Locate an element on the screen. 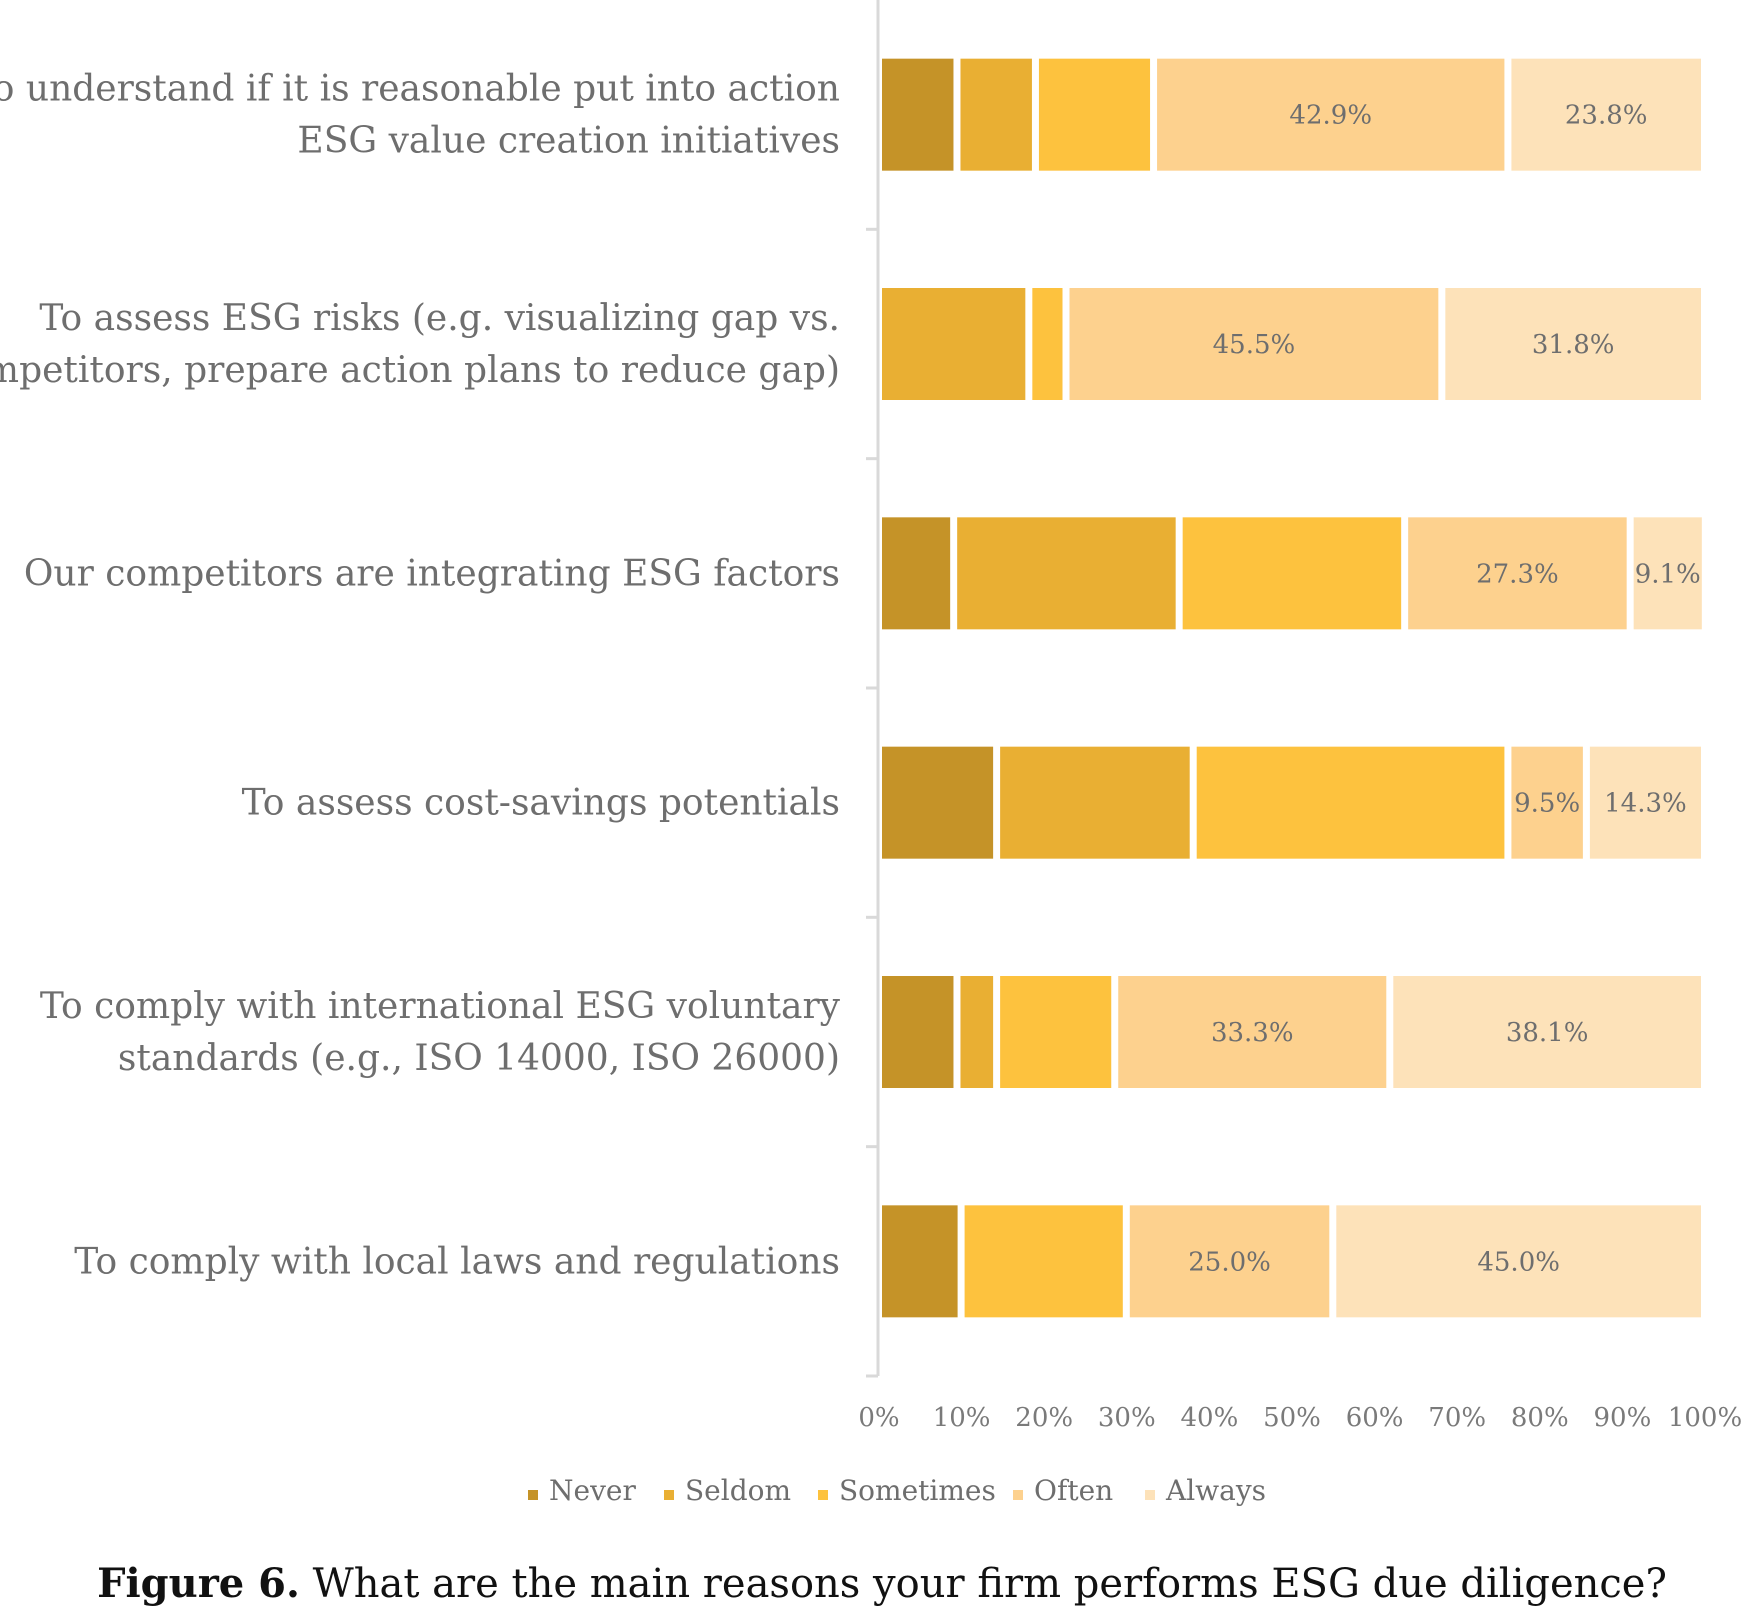 Image resolution: width=1764 pixels, height=1620 pixels. data-label: 45.5% is located at coordinates (1254, 345).